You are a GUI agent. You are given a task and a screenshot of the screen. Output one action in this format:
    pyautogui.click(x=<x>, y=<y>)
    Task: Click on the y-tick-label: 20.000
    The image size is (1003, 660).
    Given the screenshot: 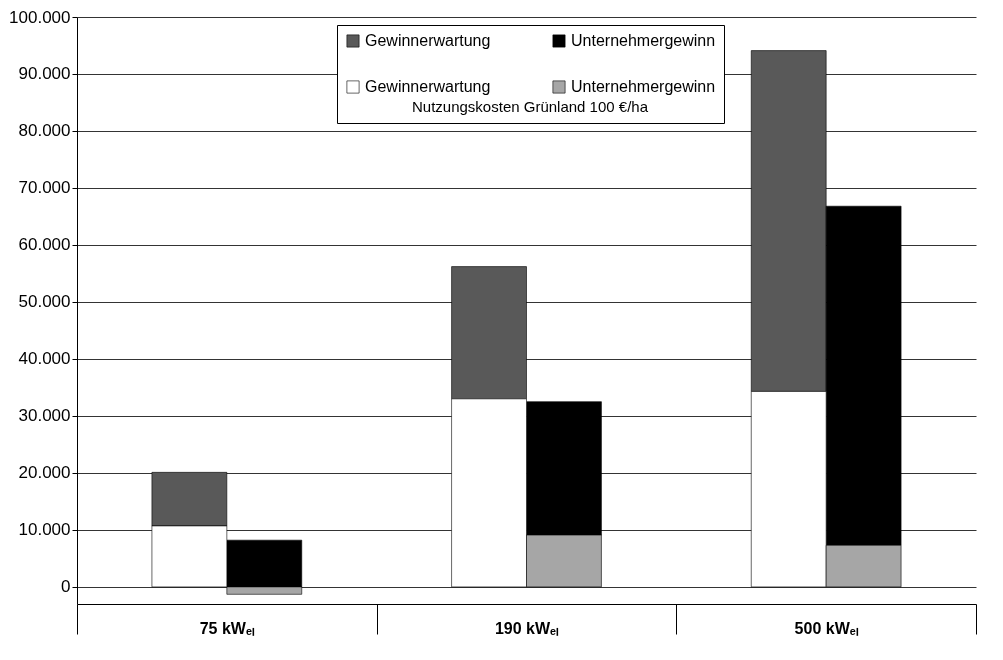 What is the action you would take?
    pyautogui.click(x=44, y=473)
    